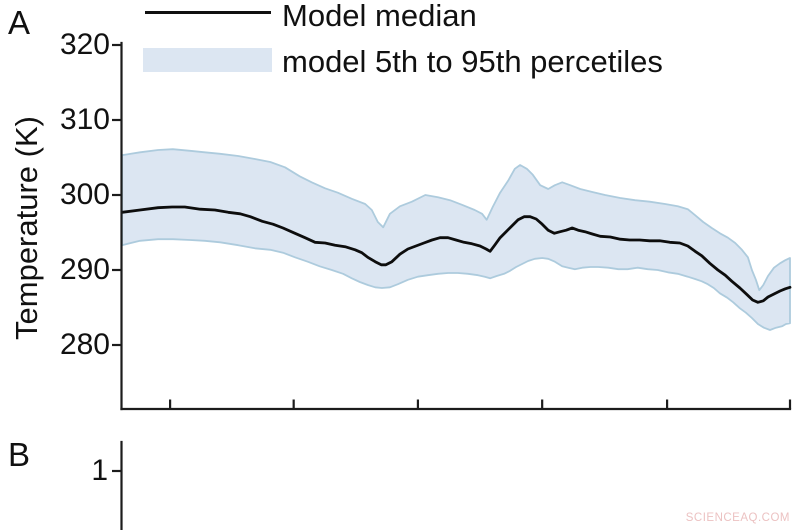 This screenshot has height=530, width=800. What do you see at coordinates (84, 344) in the screenshot?
I see `y-tick-label: 280` at bounding box center [84, 344].